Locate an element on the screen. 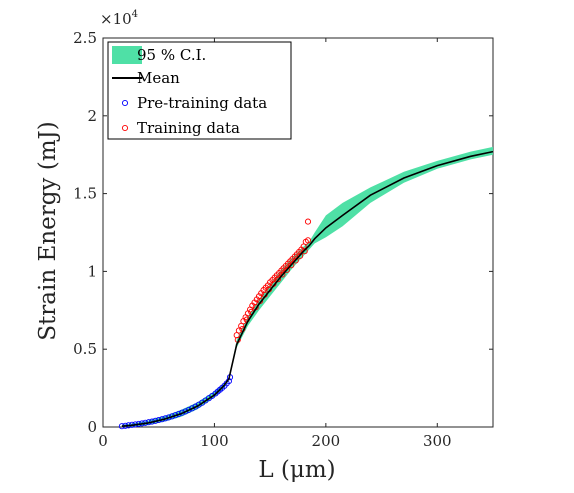 The image size is (574, 493). legend-label: Mean is located at coordinates (158, 78).